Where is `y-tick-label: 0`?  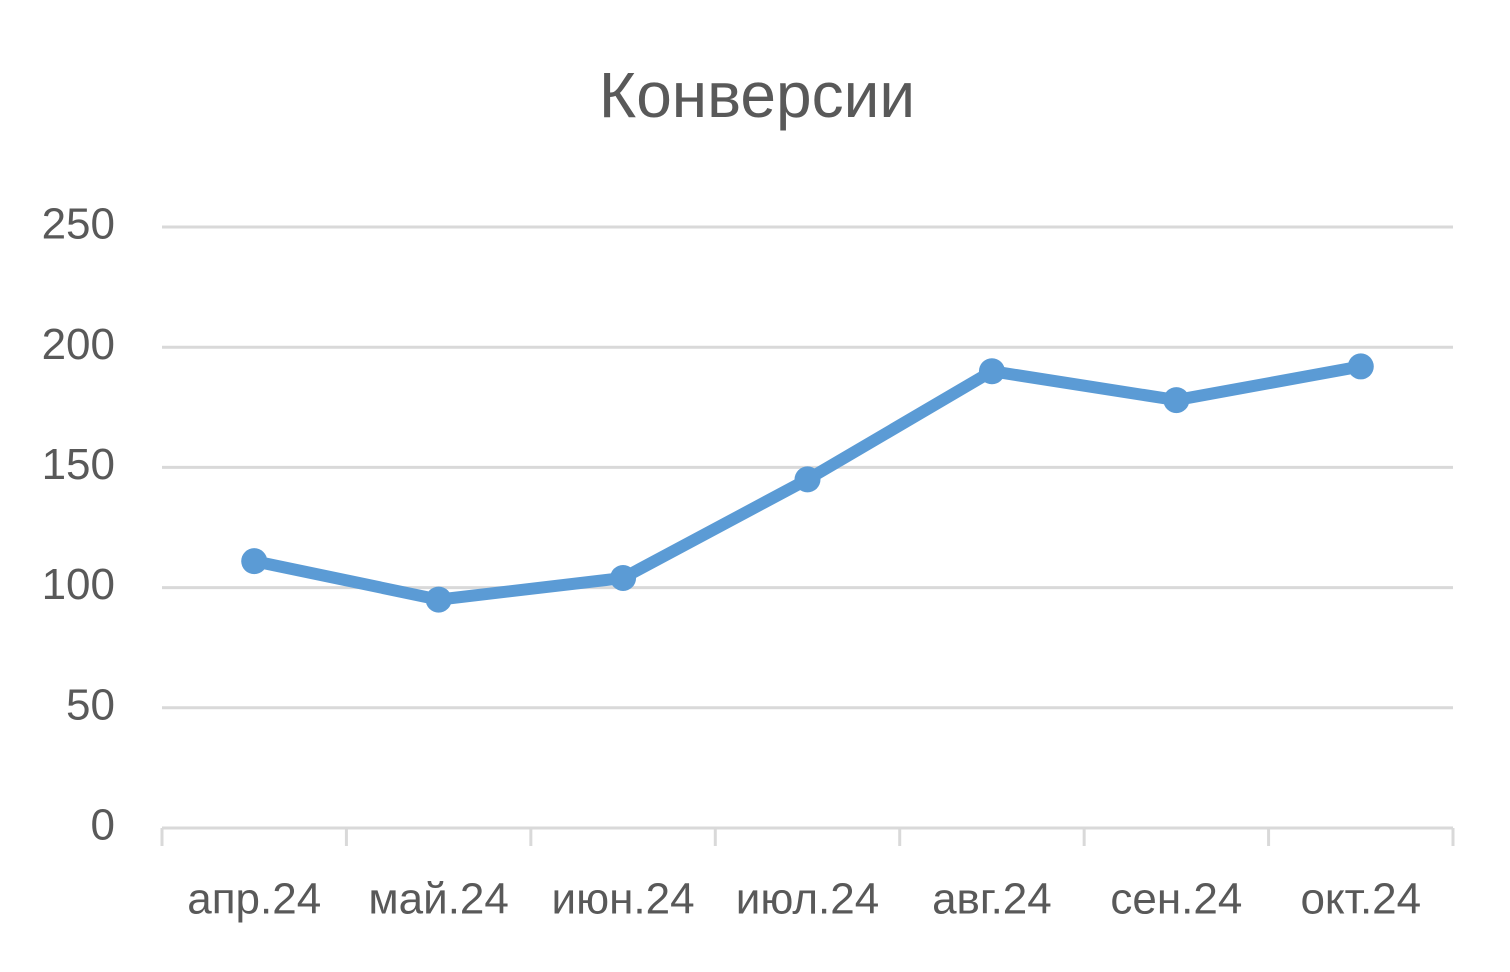 y-tick-label: 0 is located at coordinates (103, 825).